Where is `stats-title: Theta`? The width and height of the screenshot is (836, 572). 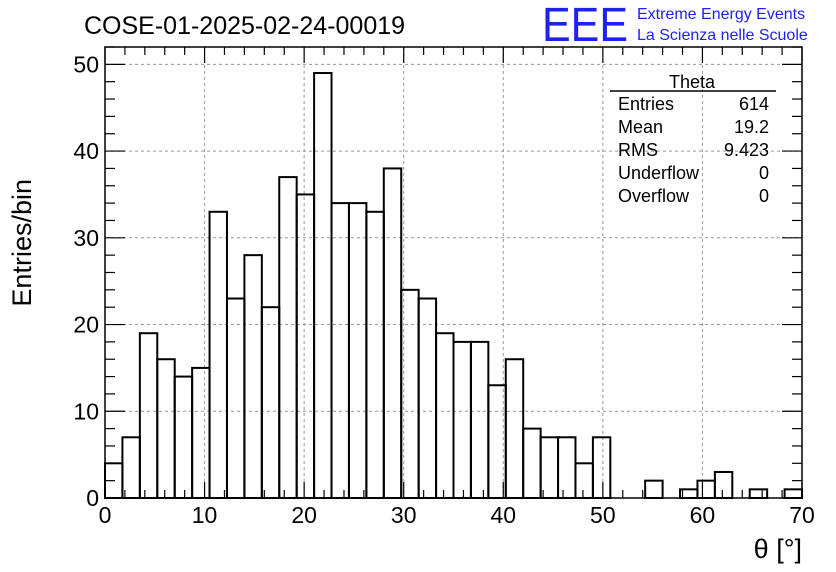
stats-title: Theta is located at coordinates (692, 82).